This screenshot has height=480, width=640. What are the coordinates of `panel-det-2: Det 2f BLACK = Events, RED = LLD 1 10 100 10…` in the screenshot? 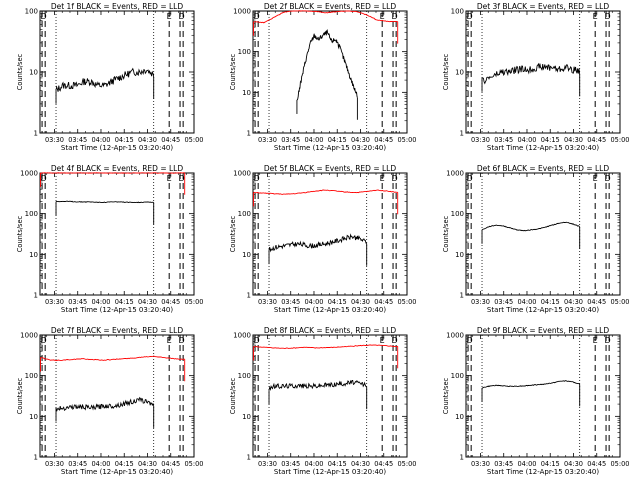 It's located at (323, 77).